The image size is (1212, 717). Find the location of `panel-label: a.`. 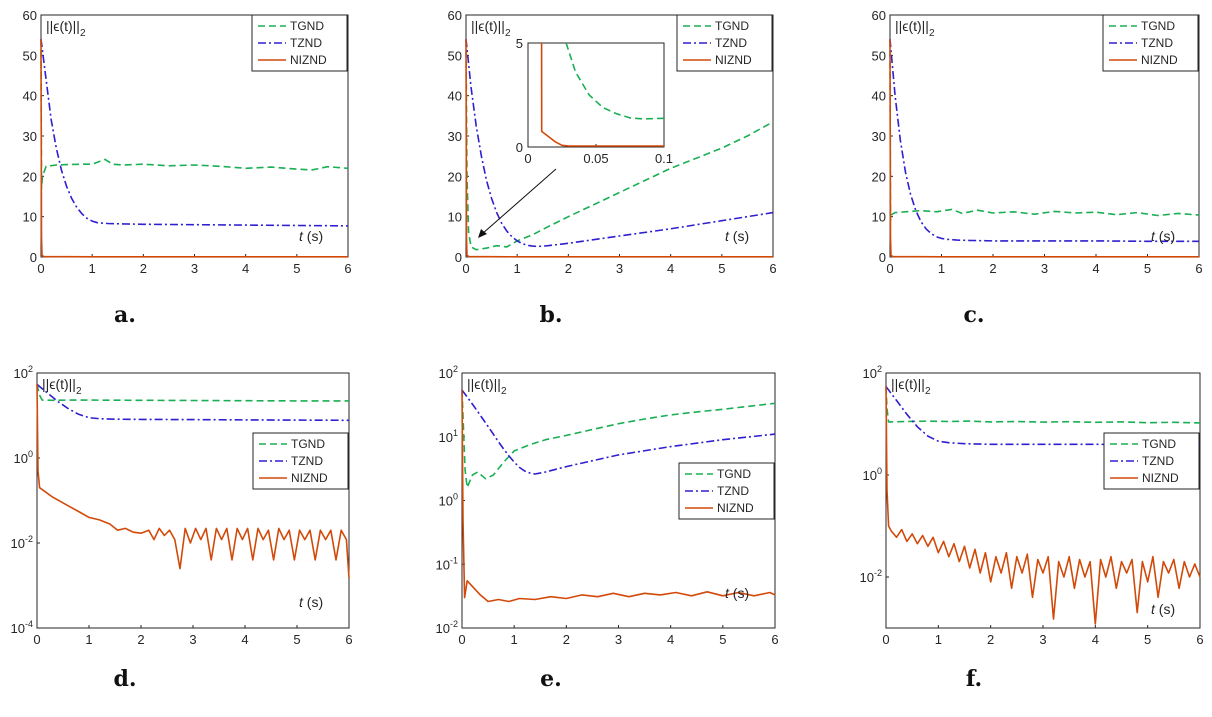

panel-label: a. is located at coordinates (125, 315).